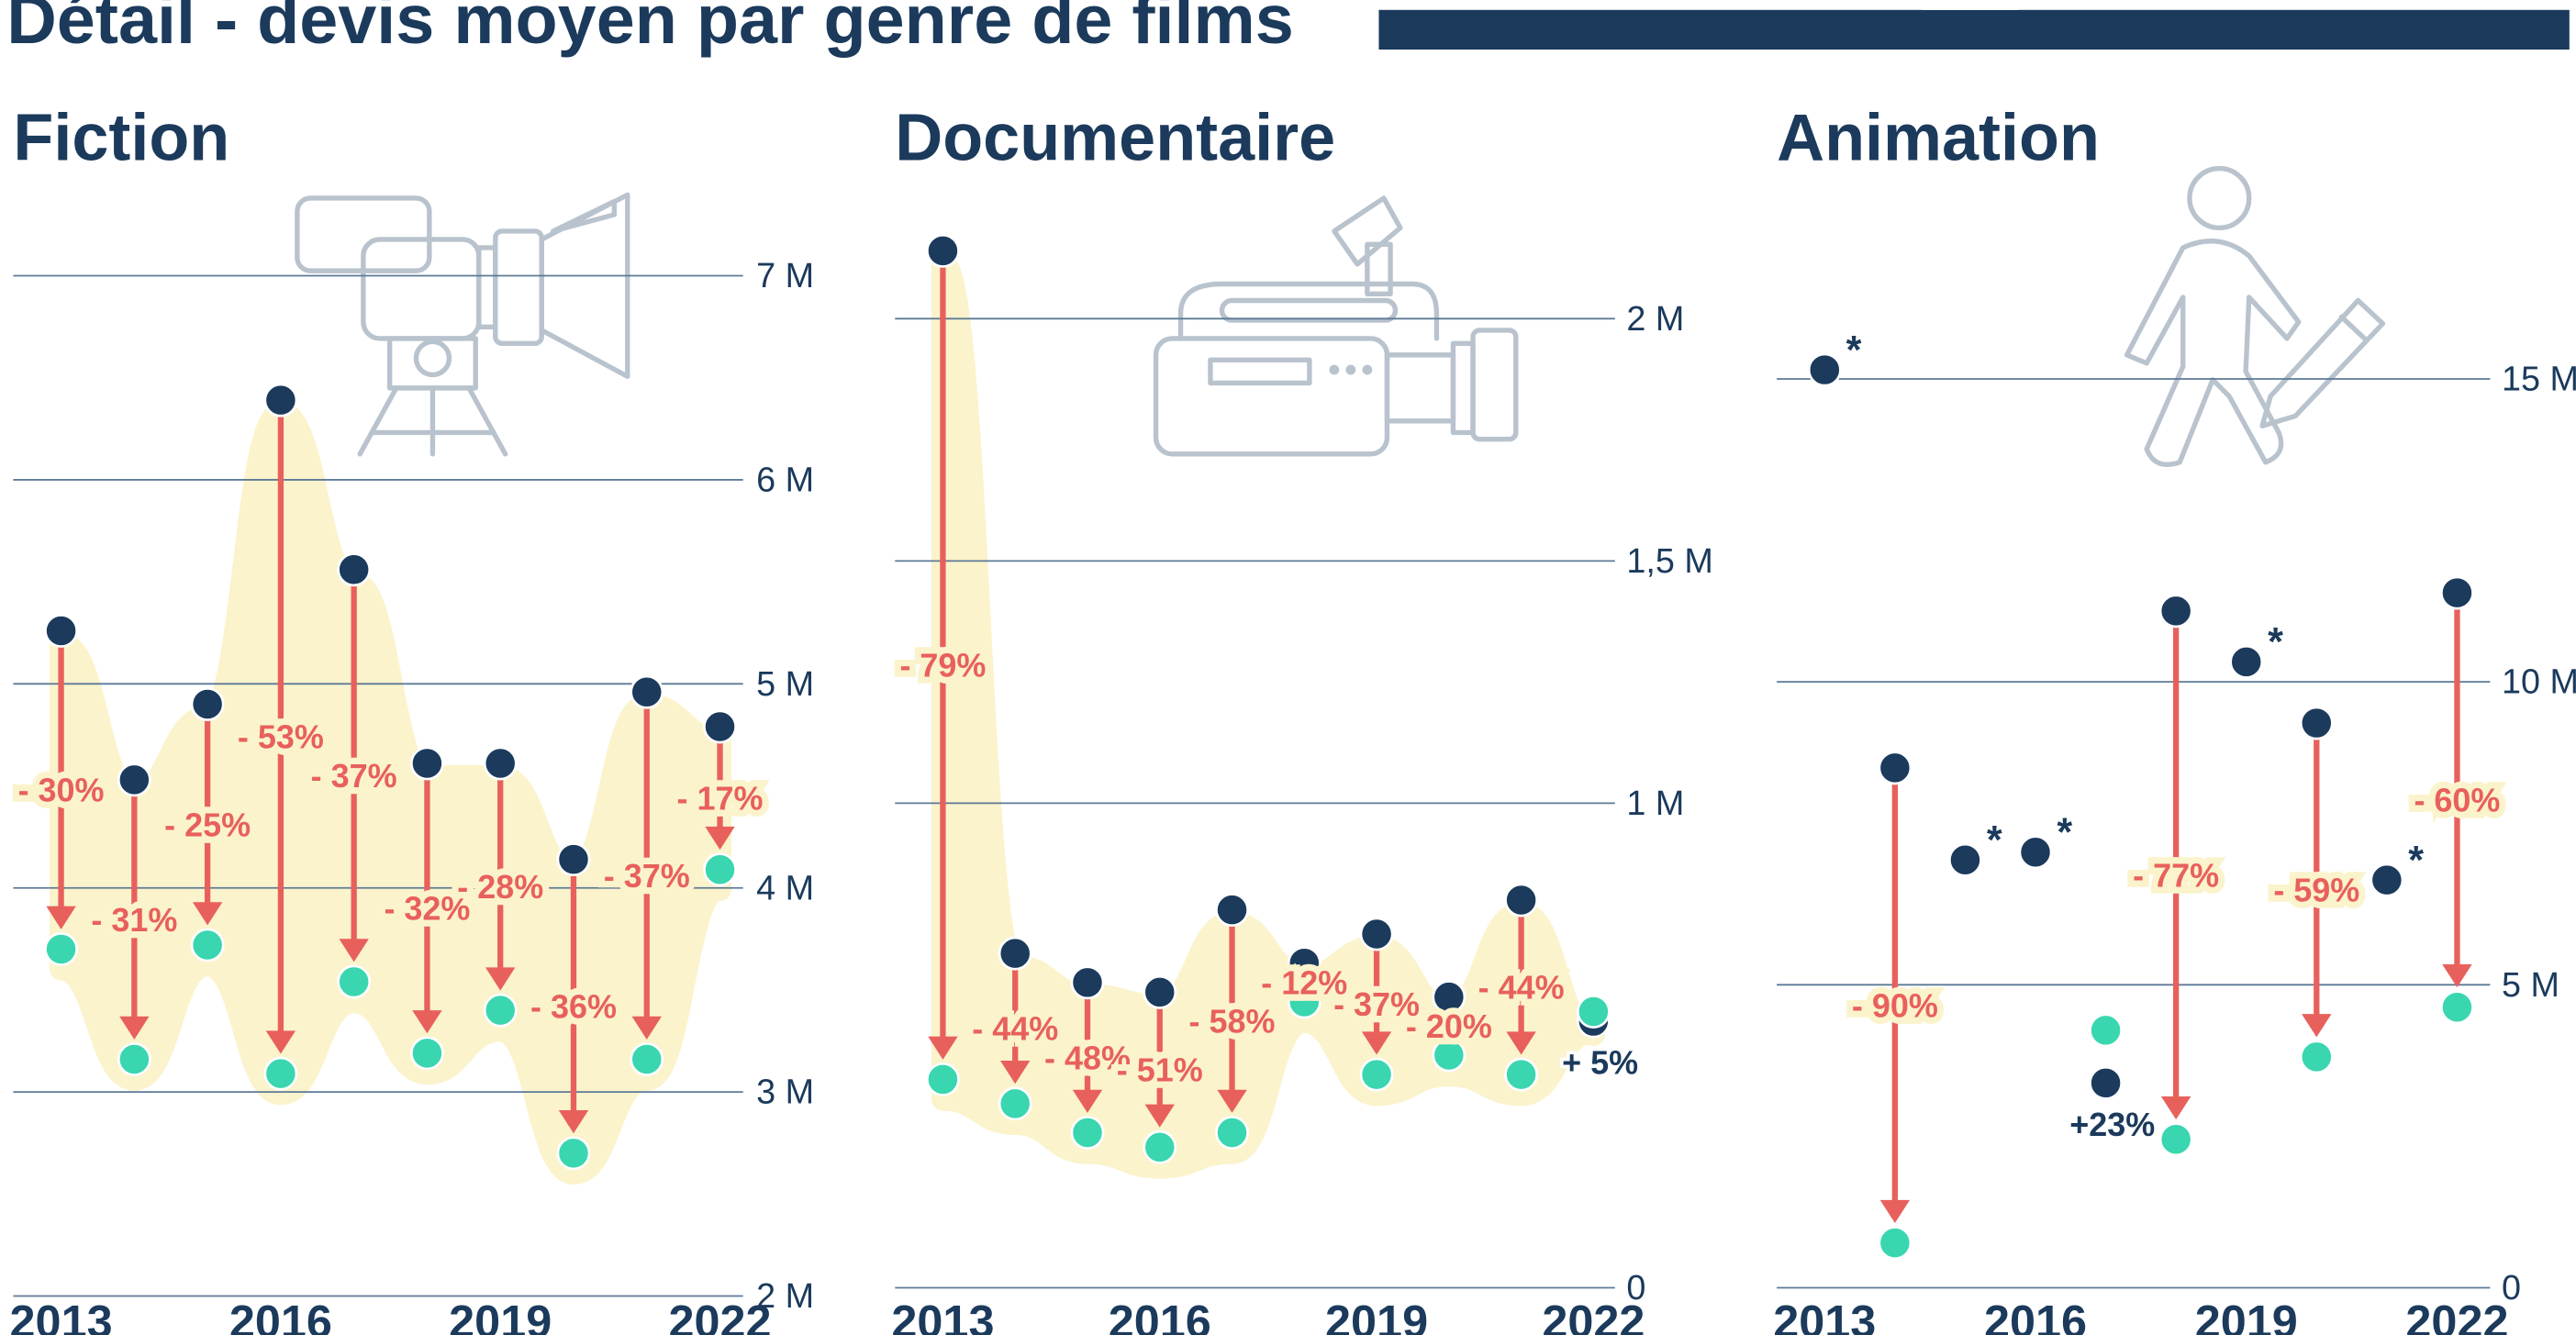  I want to click on change-label: - 31%, so click(134, 920).